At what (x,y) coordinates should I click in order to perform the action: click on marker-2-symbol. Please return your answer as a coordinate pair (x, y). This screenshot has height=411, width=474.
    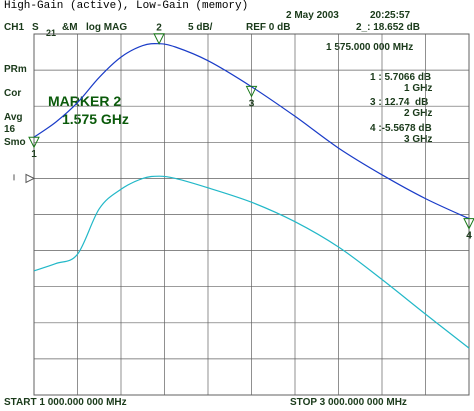
    Looking at the image, I should click on (159, 39).